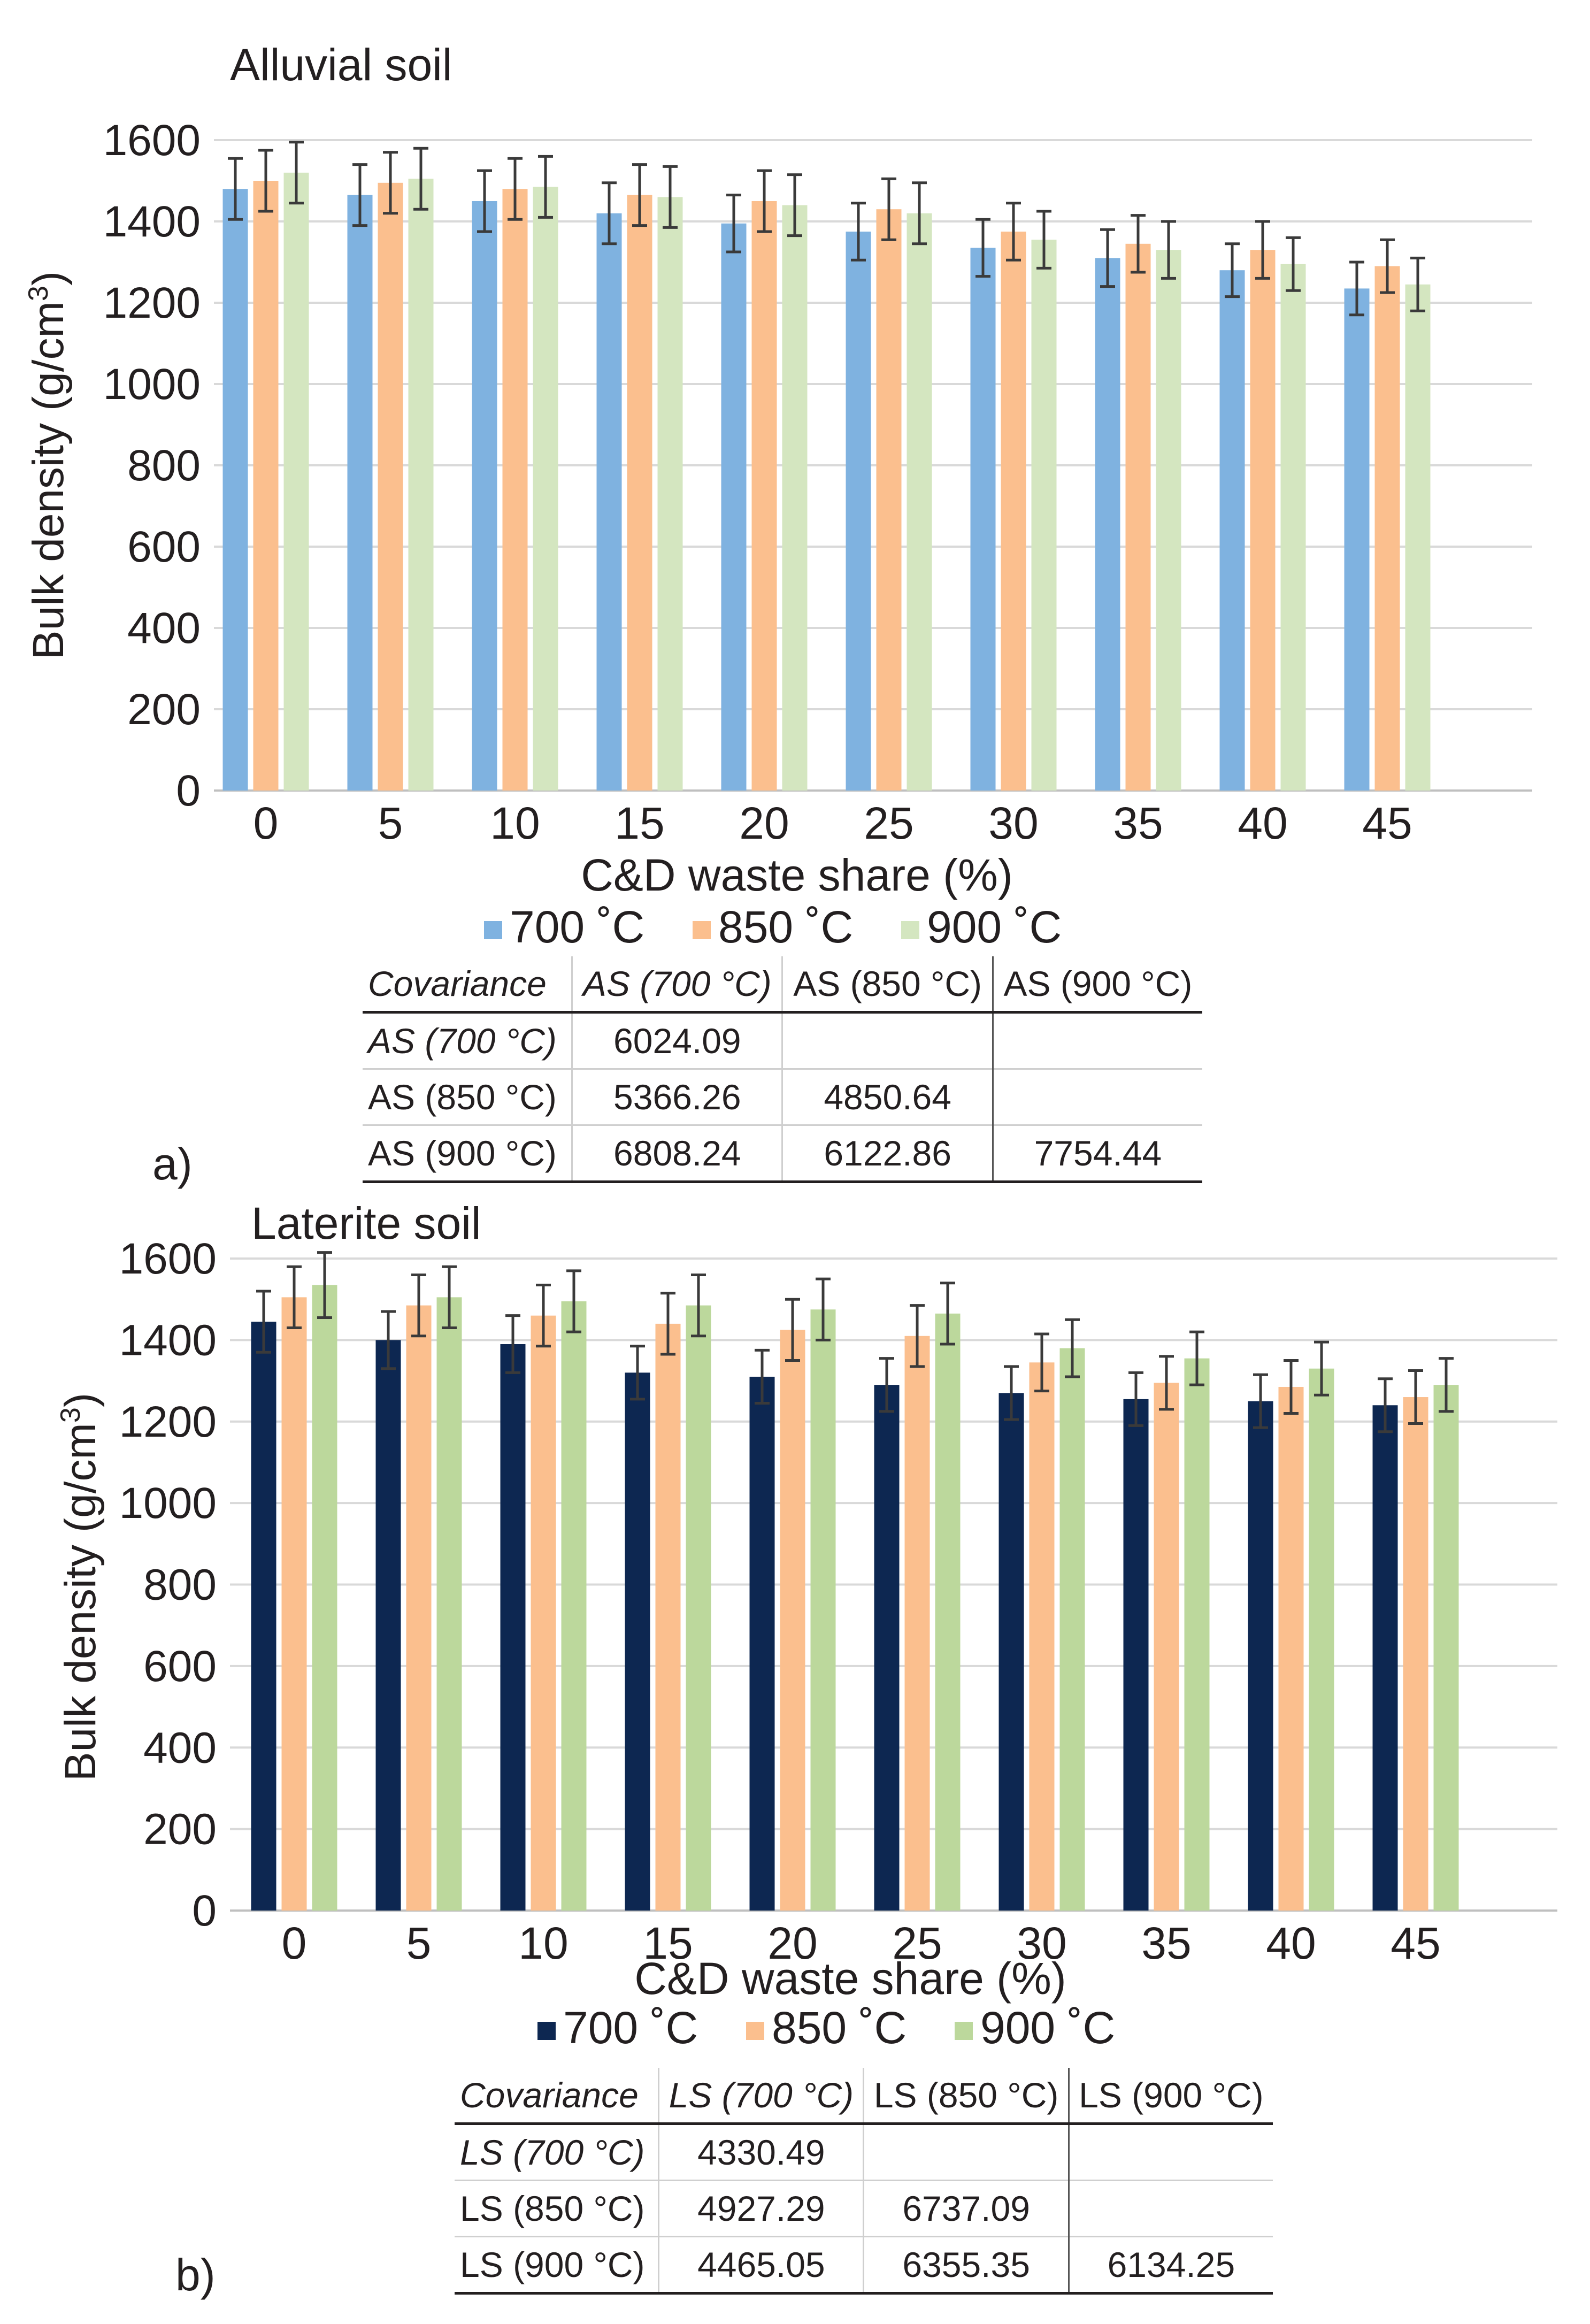 The width and height of the screenshot is (1590, 2324). Describe the element at coordinates (172, 1164) in the screenshot. I see `panel-label-a: a)` at that location.